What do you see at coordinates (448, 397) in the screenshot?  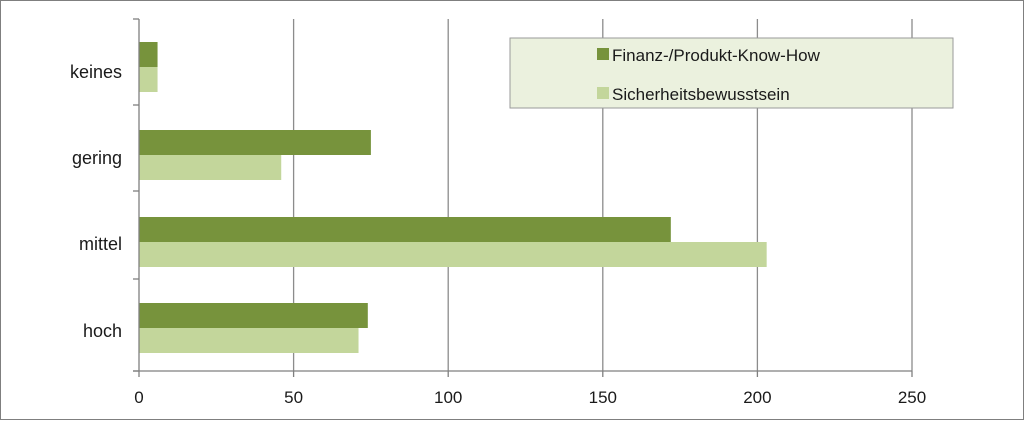 I see `x-tick-label: 100` at bounding box center [448, 397].